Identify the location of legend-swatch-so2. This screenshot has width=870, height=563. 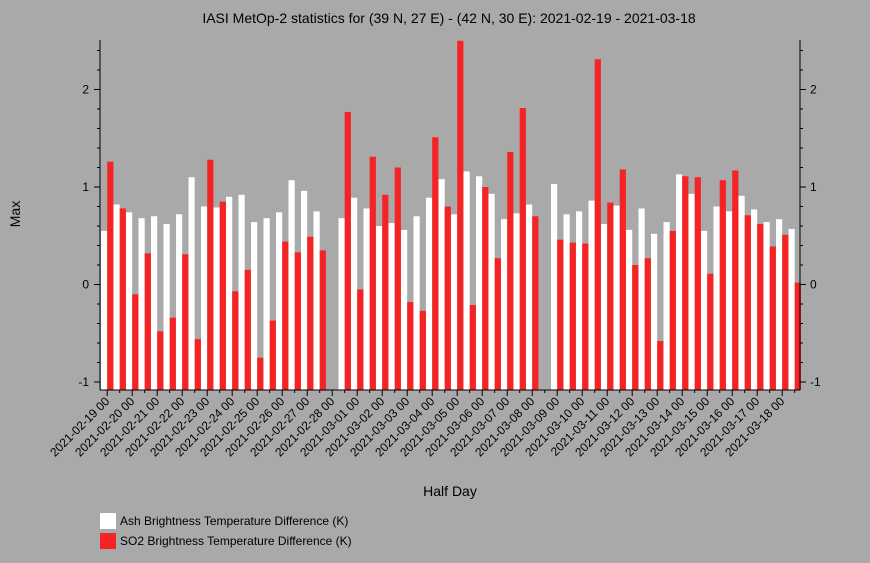
(108, 541).